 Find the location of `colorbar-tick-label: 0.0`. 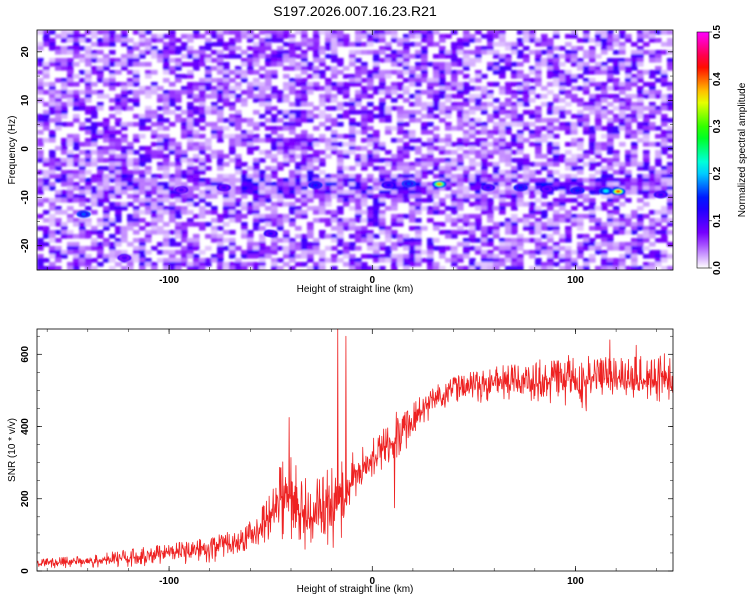

colorbar-tick-label: 0.0 is located at coordinates (717, 268).